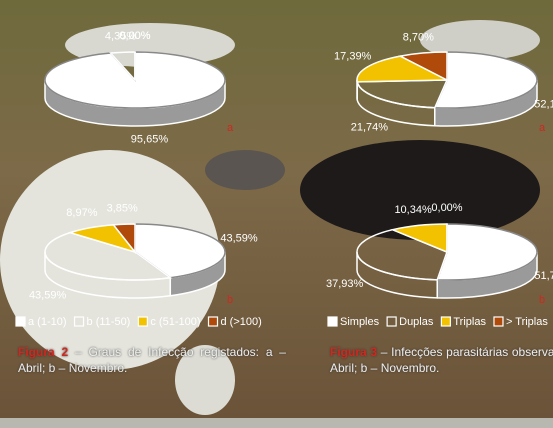 The width and height of the screenshot is (553, 428). What do you see at coordinates (81, 213) in the screenshot?
I see `value-label: 8,97%` at bounding box center [81, 213].